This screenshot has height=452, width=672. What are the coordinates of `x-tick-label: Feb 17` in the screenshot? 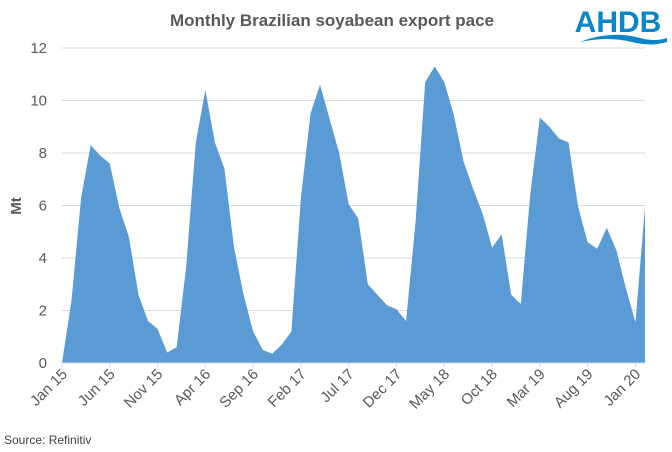 It's located at (287, 388).